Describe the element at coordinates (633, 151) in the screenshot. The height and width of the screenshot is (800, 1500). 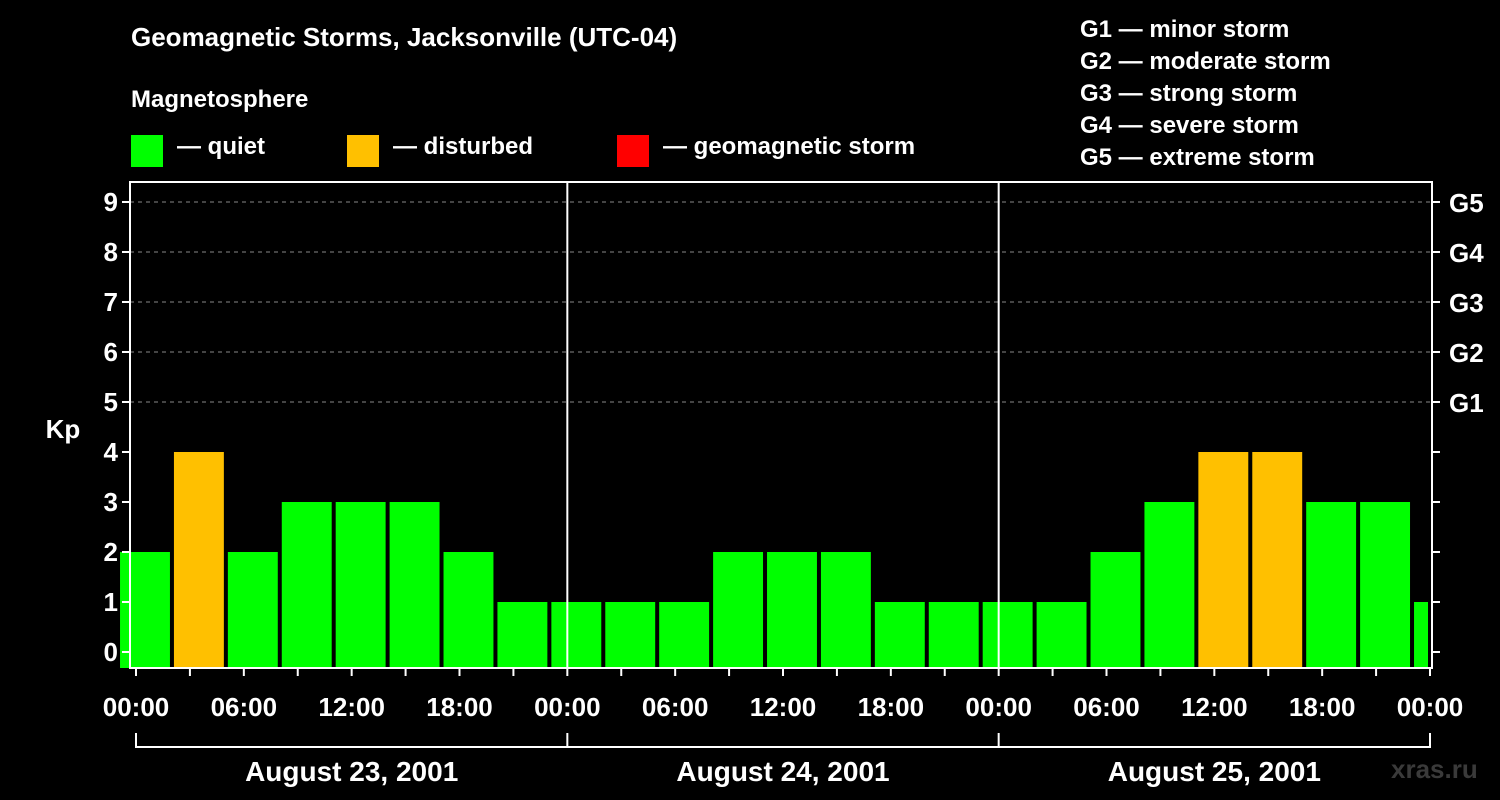
I see `legend-swatch-storm` at that location.